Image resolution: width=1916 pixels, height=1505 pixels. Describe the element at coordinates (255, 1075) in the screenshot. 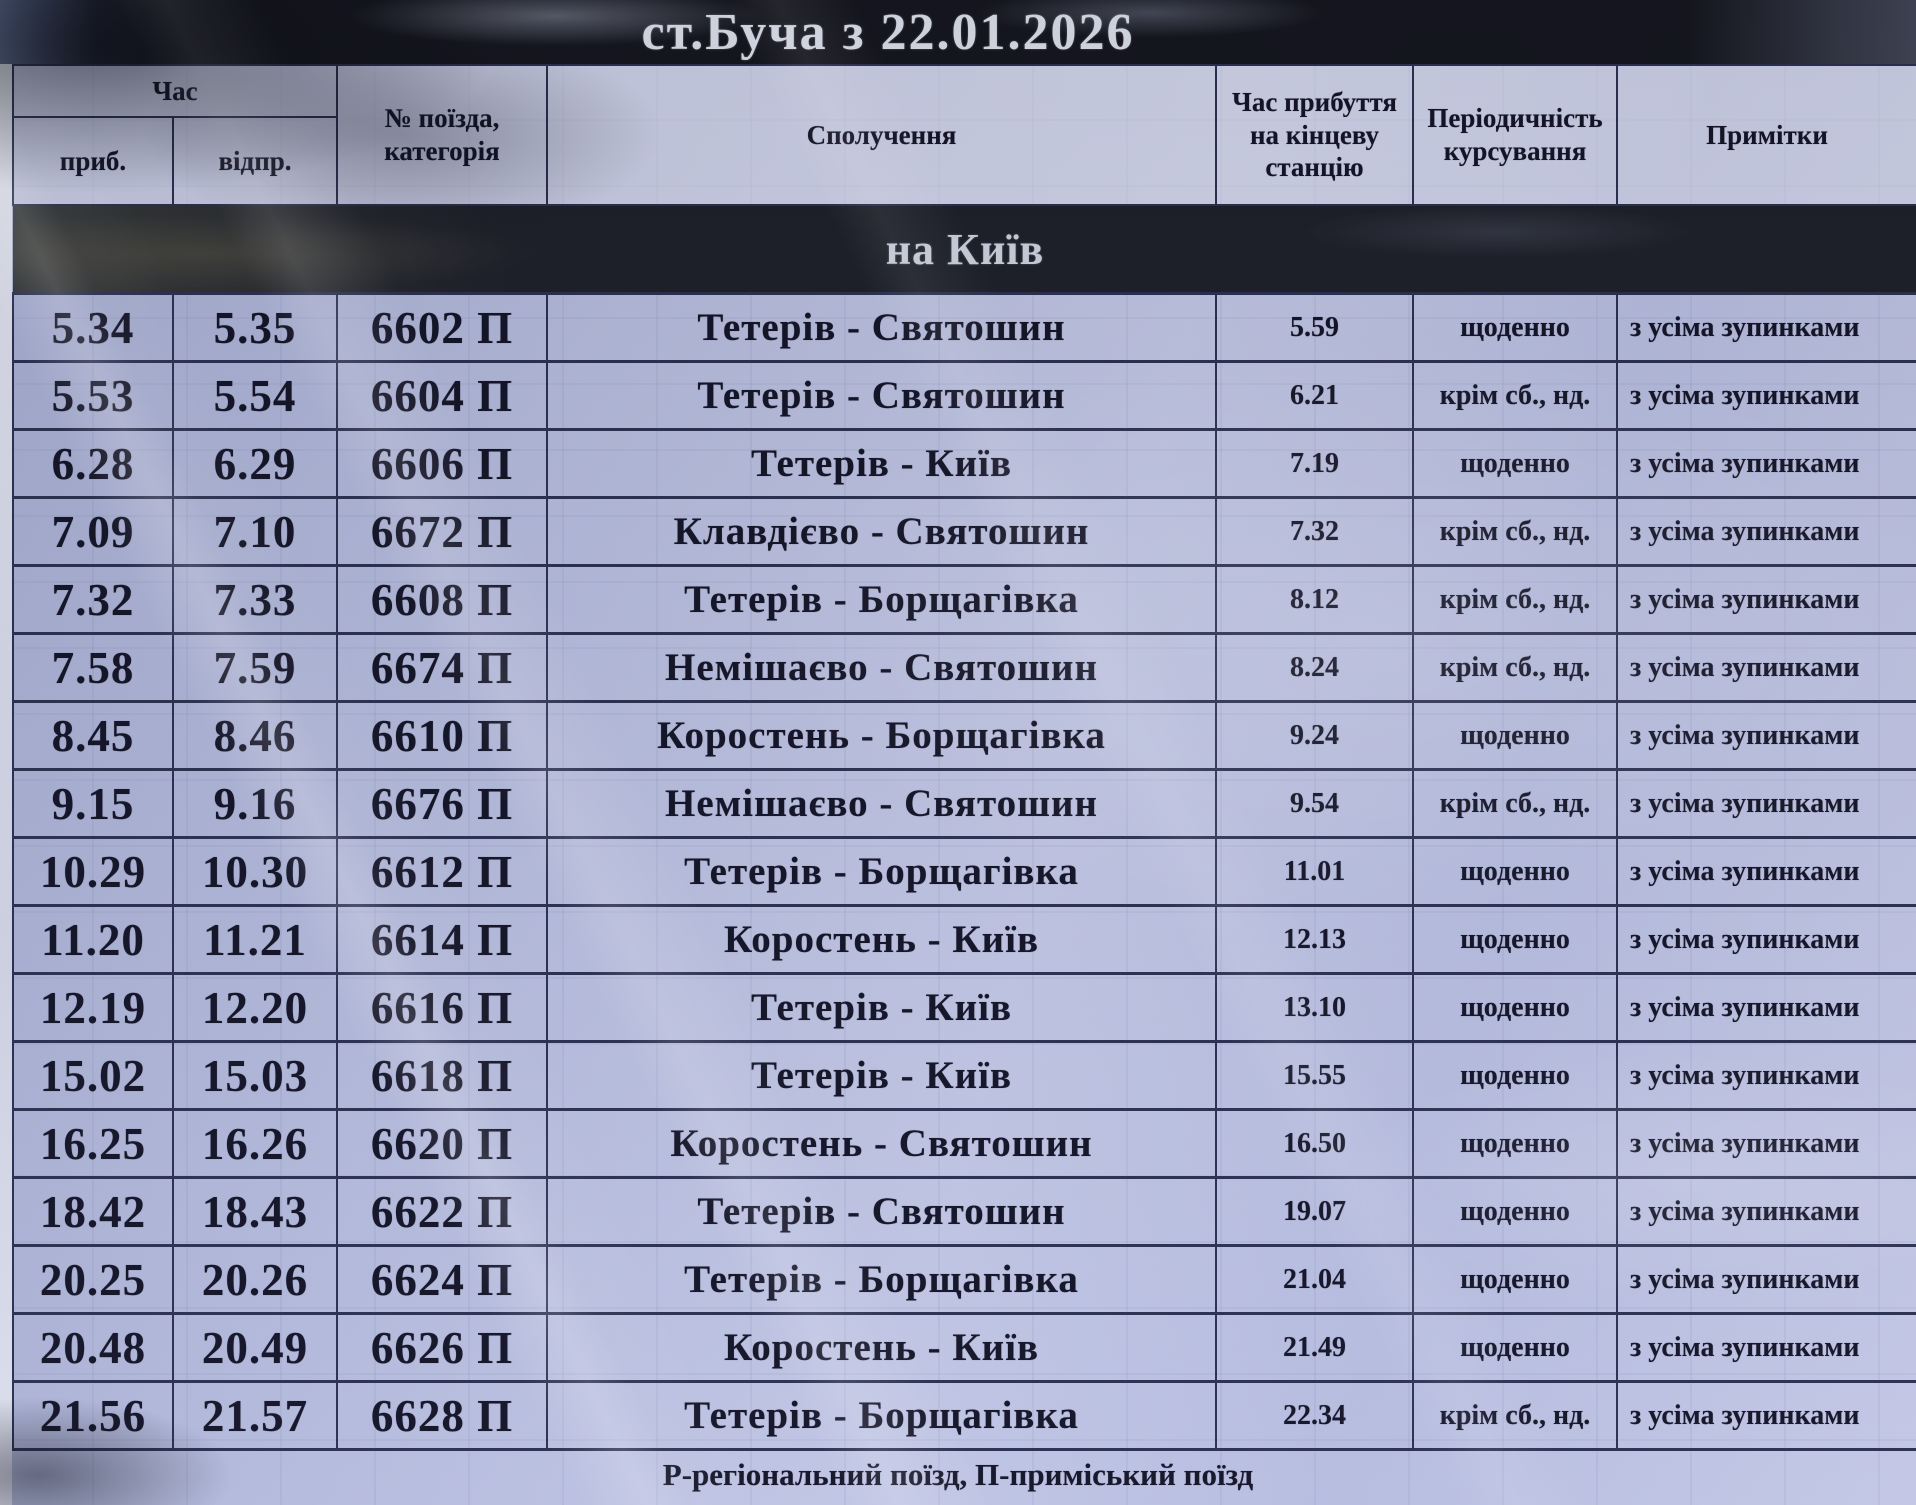

I see `cell-departure-time: 15.03` at that location.